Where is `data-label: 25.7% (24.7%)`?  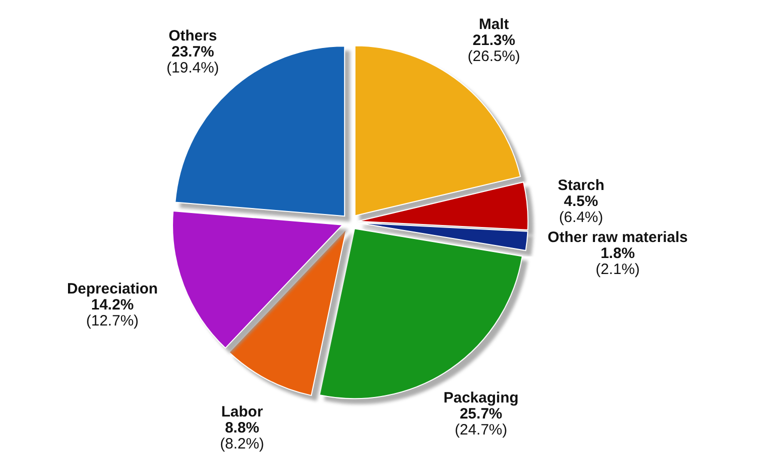
data-label: 25.7% (24.7%) is located at coordinates (481, 421).